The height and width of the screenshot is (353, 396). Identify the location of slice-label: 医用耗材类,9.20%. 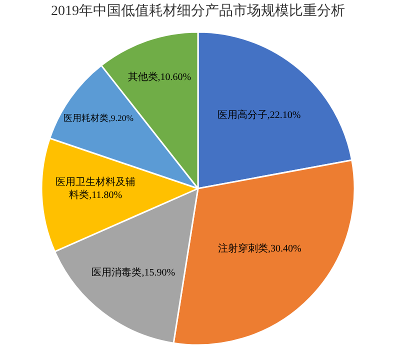
(99, 117).